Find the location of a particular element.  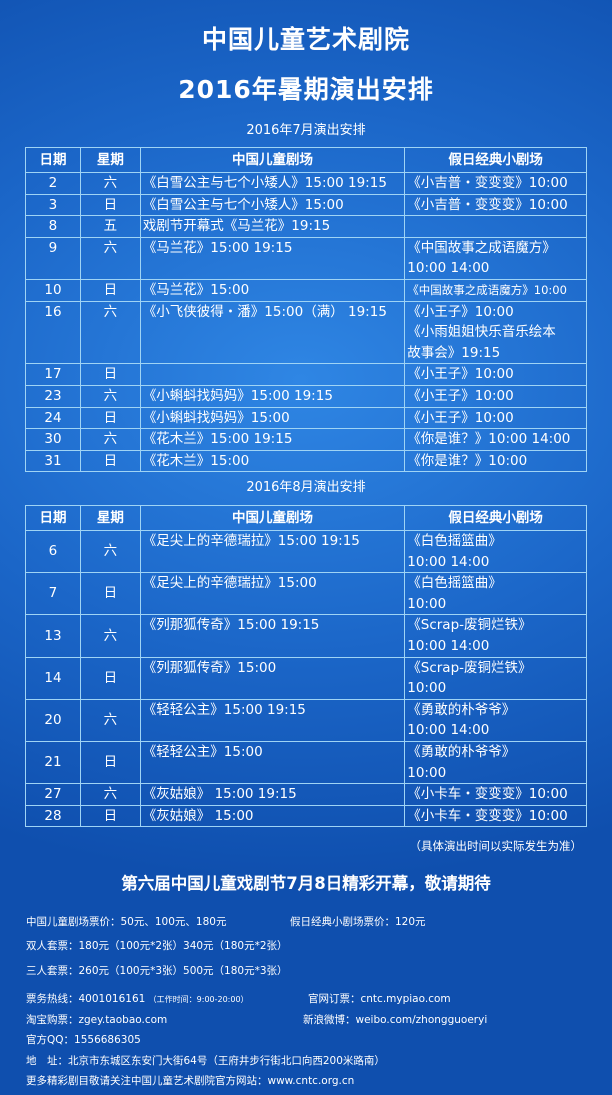

holiday-theatre-cell: 《你是谁？》10:00 14:00 is located at coordinates (495, 439).